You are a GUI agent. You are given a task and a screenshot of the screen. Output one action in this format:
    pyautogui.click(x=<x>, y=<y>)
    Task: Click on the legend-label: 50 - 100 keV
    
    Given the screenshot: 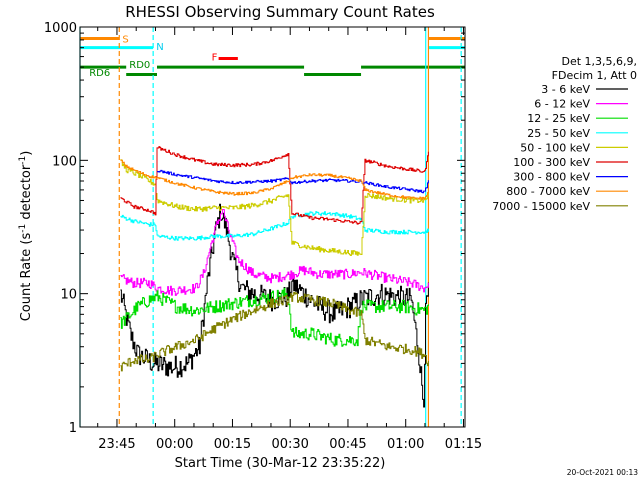 What is the action you would take?
    pyautogui.click(x=555, y=147)
    